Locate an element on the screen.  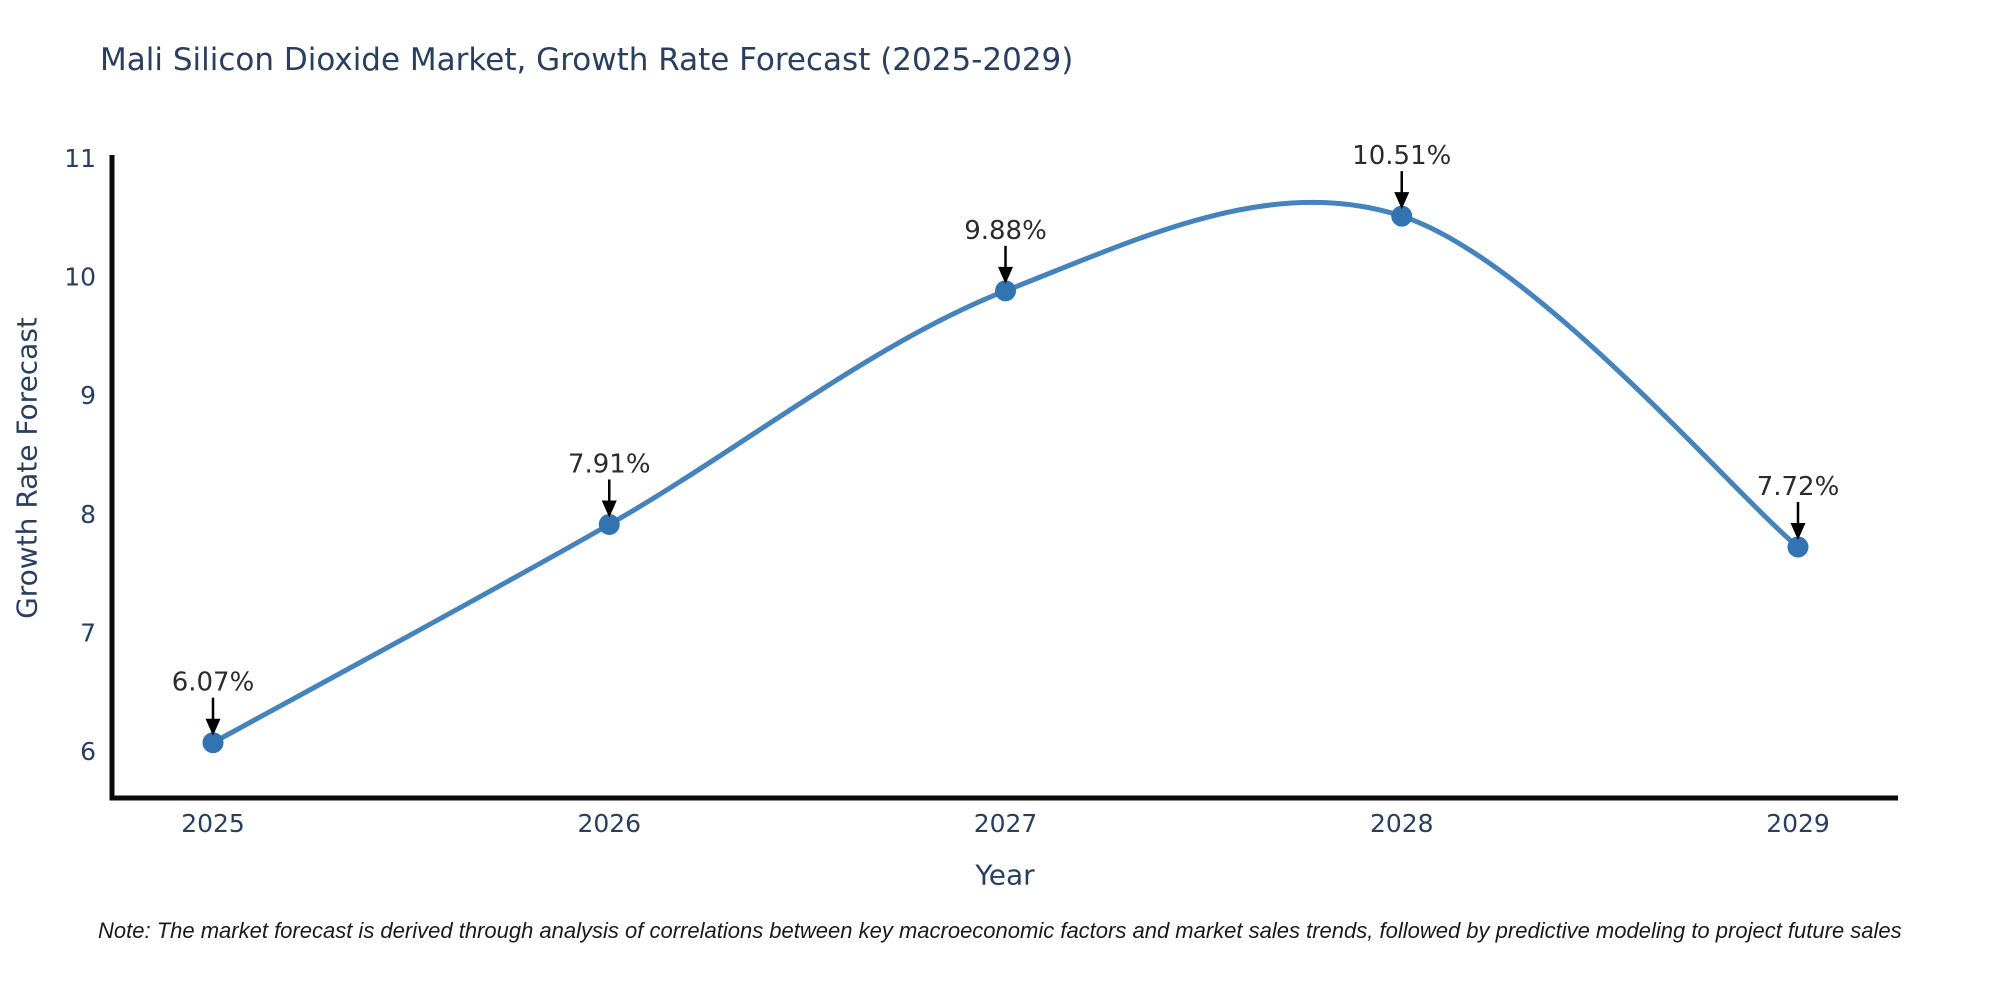
point-value-label: 7.72% is located at coordinates (1798, 487).